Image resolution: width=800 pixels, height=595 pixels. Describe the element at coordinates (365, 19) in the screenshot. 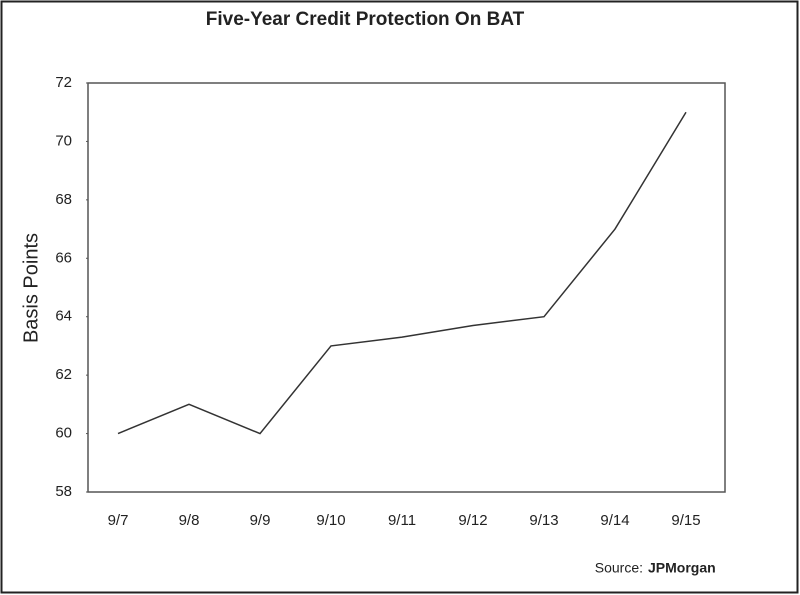

I see `chart-title: Five-Year Credit Protection On BAT` at that location.